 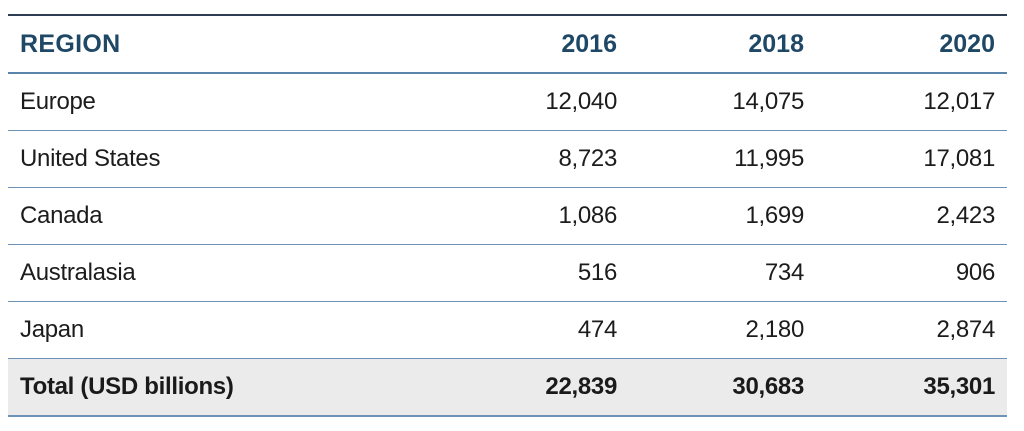 I want to click on total-value-cell: 22,839, so click(x=517, y=387).